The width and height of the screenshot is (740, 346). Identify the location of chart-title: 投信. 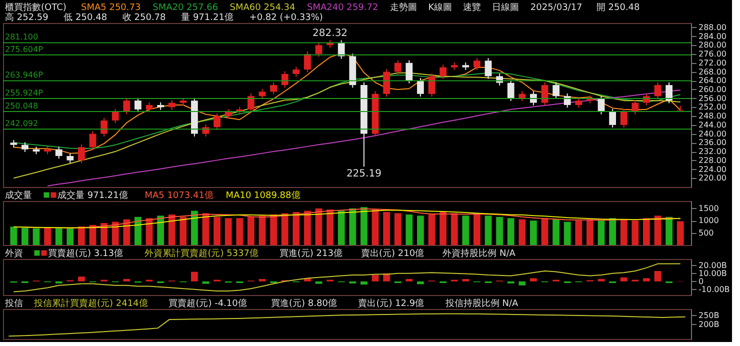
(13, 303).